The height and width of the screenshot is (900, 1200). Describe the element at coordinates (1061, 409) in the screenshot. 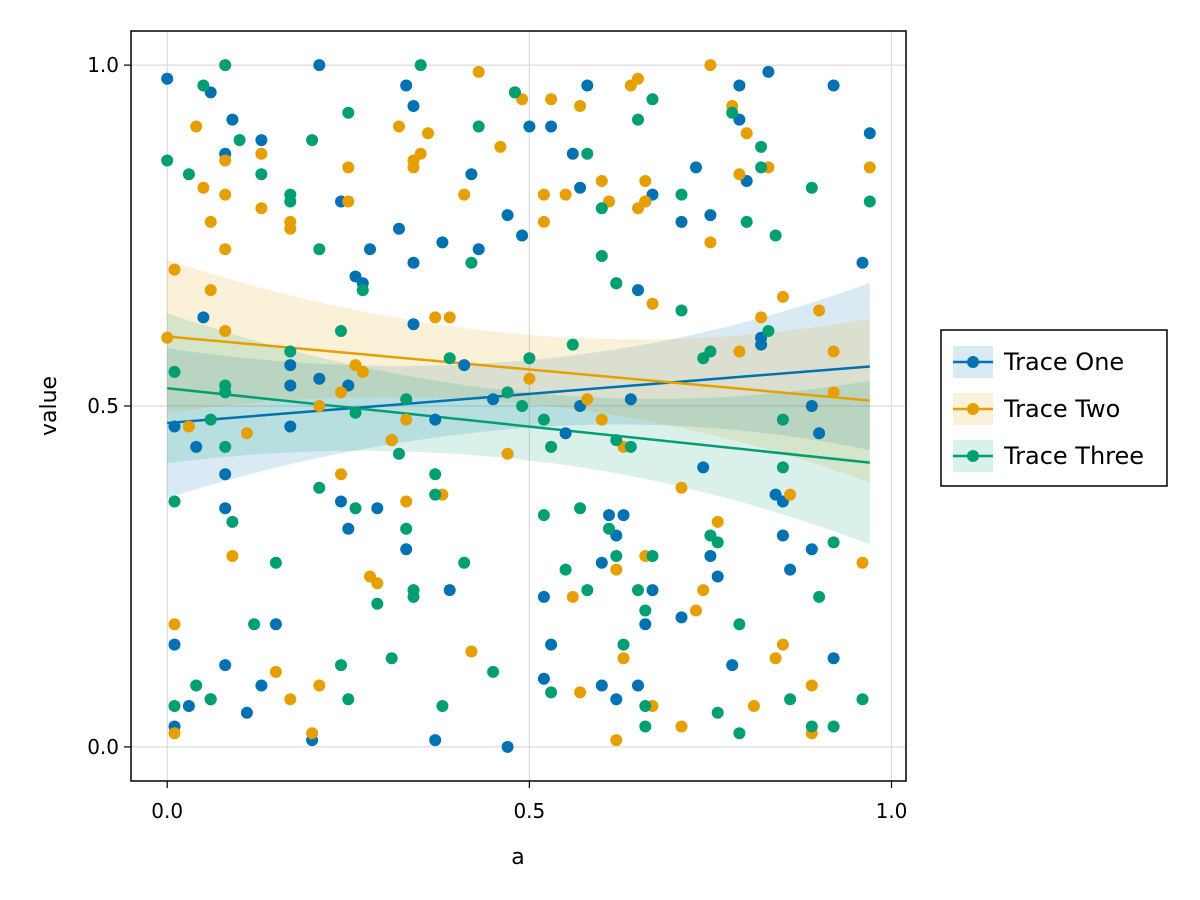

I see `trace-two-legend-label: Trace Two` at that location.